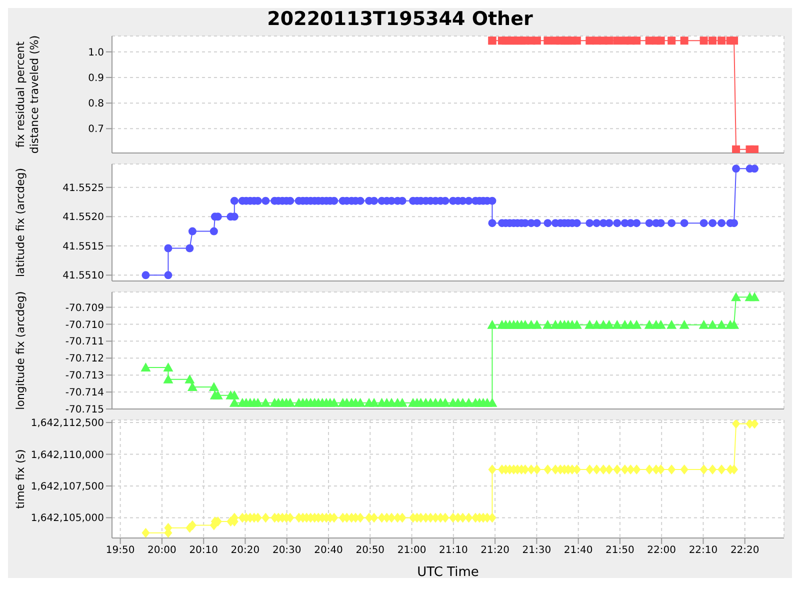  I want to click on y-axis-title: time fix (s), so click(20, 479).